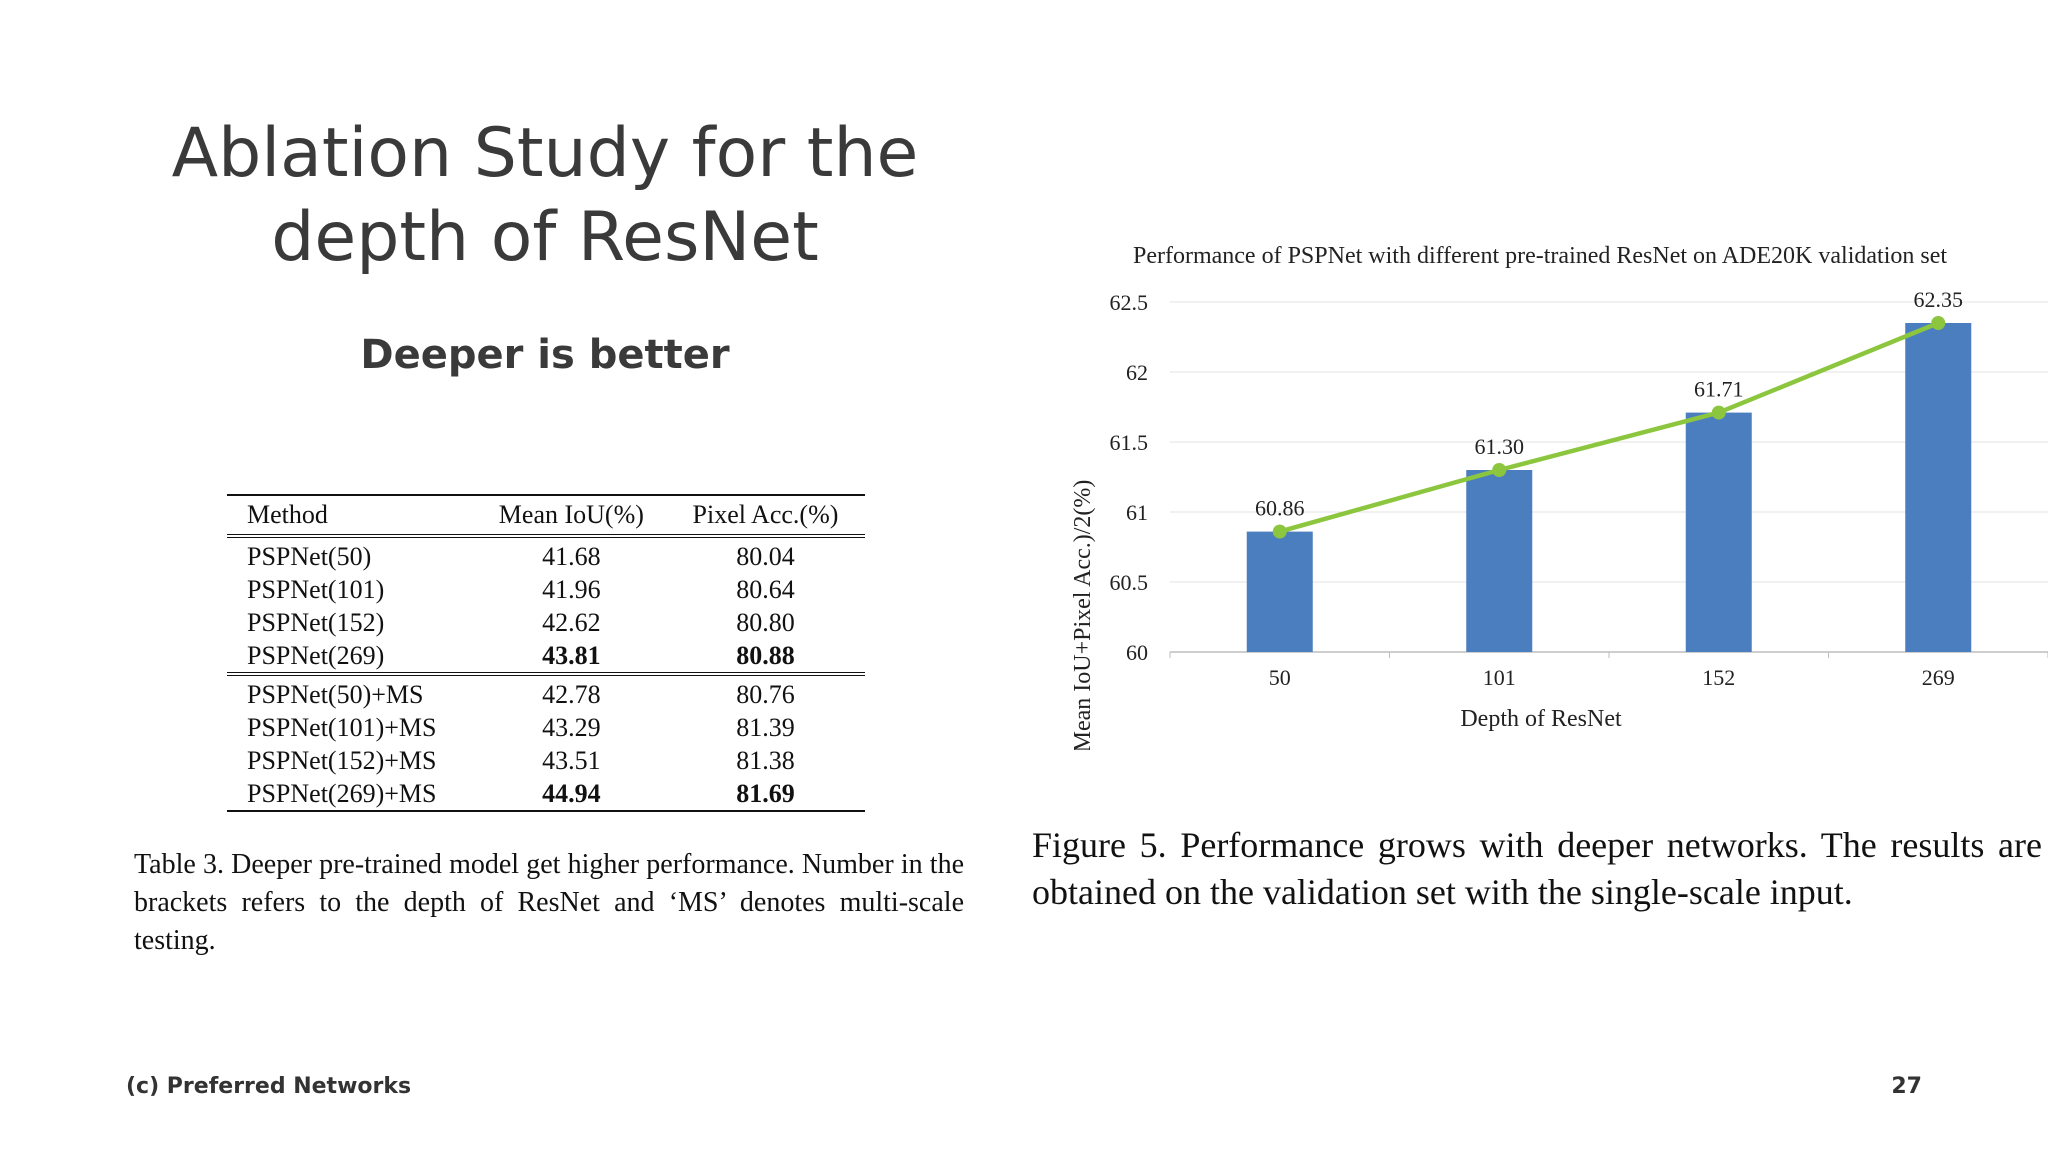  I want to click on footer-copyright: (c) Preferred Networks, so click(269, 1086).